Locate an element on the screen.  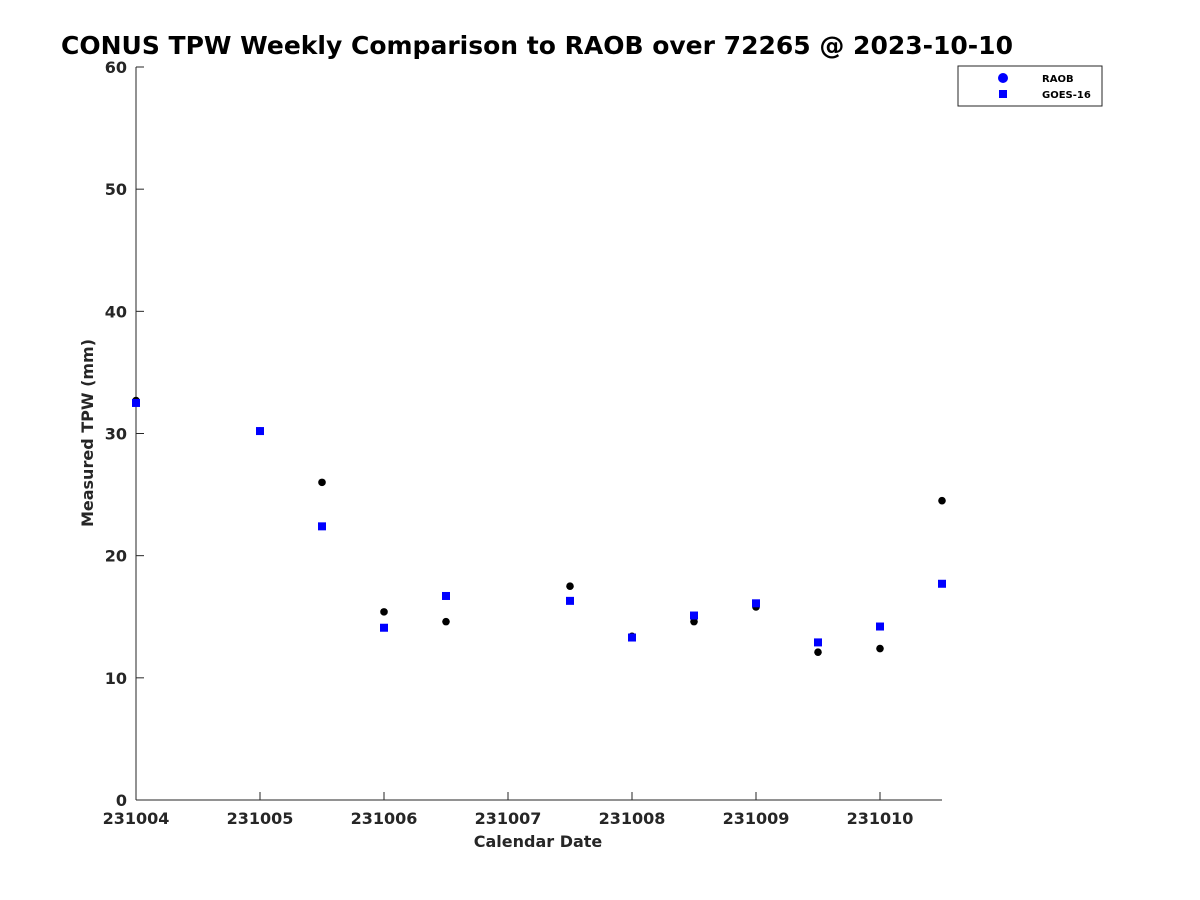
y-tick-label: 20 is located at coordinates (116, 556).